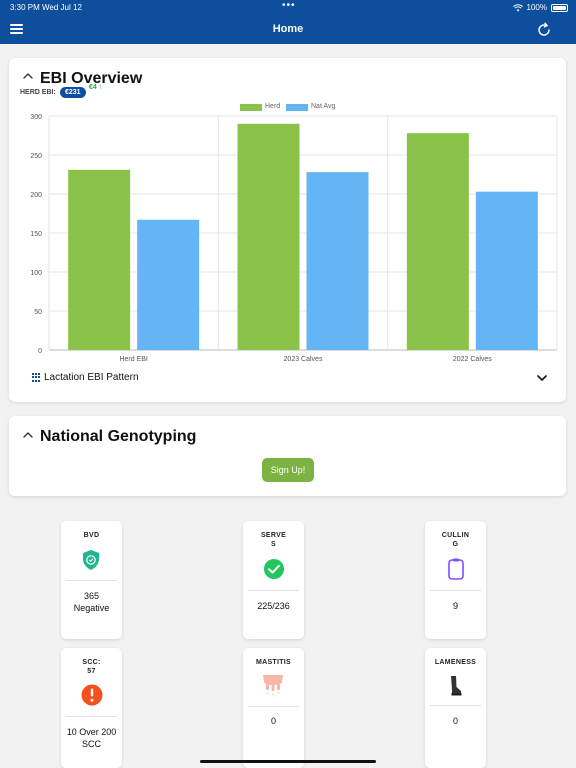 This screenshot has height=768, width=576. I want to click on tile-value: 9, so click(455, 606).